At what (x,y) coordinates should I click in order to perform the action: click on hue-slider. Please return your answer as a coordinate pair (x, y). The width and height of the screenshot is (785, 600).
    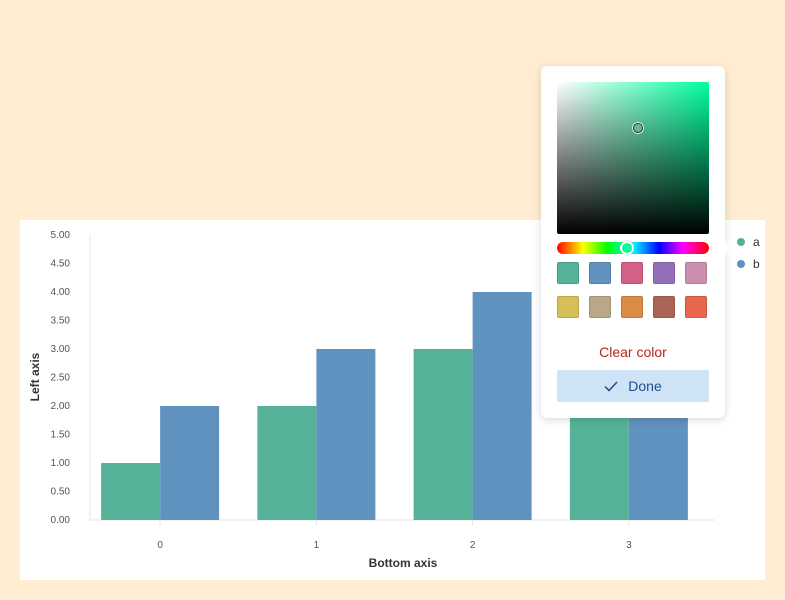
    Looking at the image, I should click on (633, 248).